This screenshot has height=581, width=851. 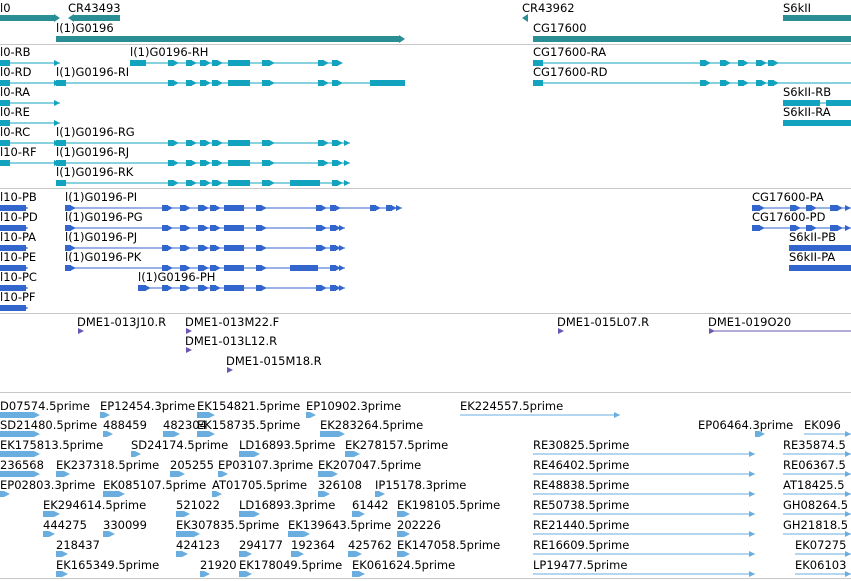 What do you see at coordinates (291, 565) in the screenshot?
I see `est-label: EK178049.5prime` at bounding box center [291, 565].